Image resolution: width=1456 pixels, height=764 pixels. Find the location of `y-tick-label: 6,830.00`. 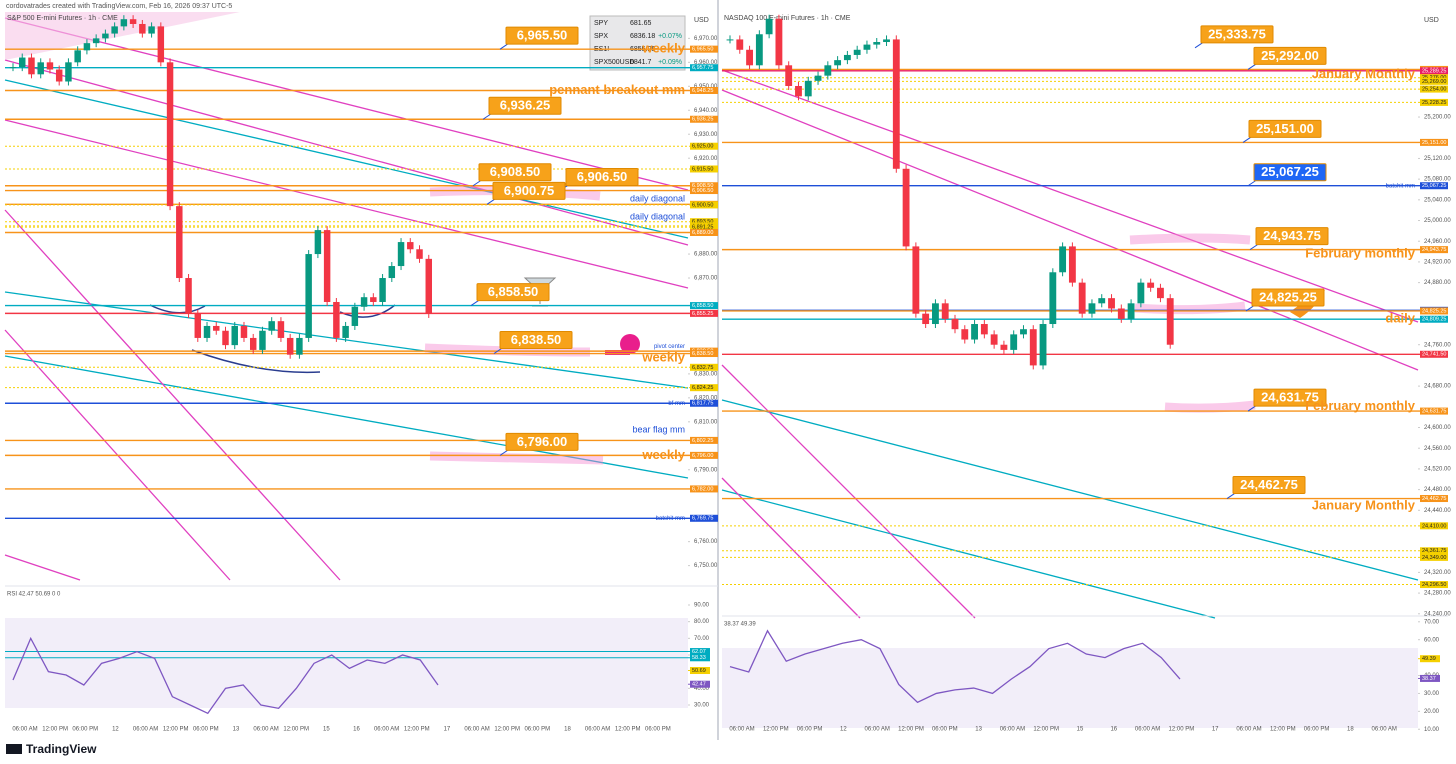

y-tick-label: 6,830.00 is located at coordinates (706, 374).